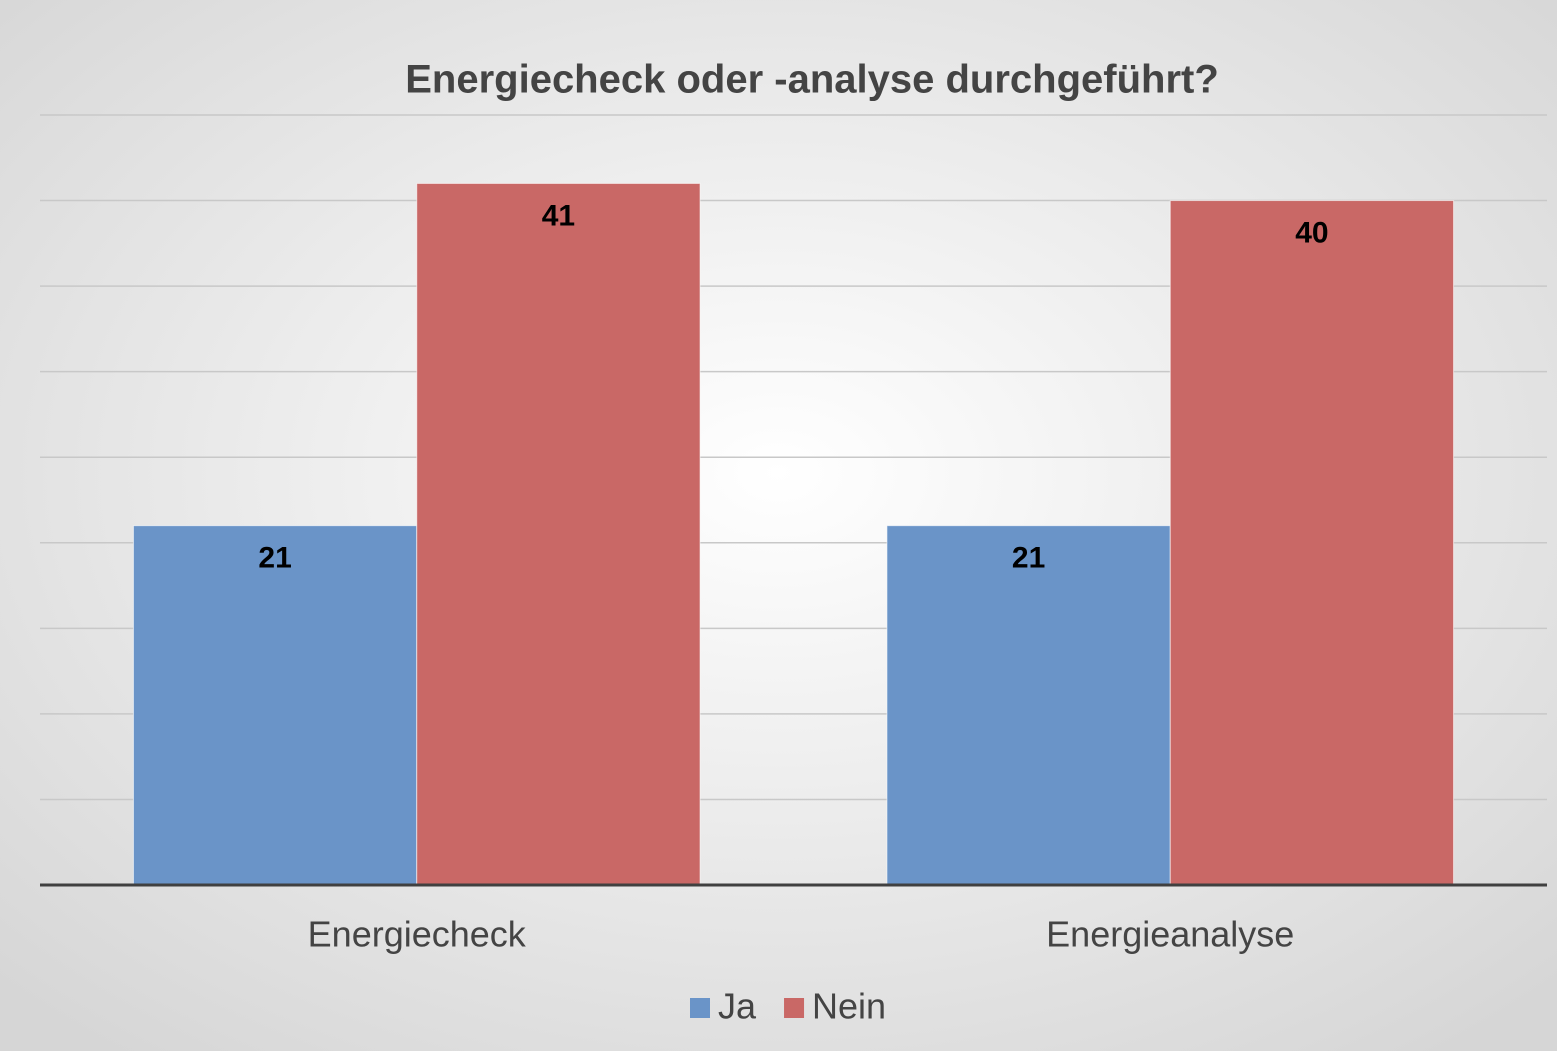 The width and height of the screenshot is (1557, 1056). Describe the element at coordinates (417, 934) in the screenshot. I see `x-tick-label: Energiecheck` at that location.